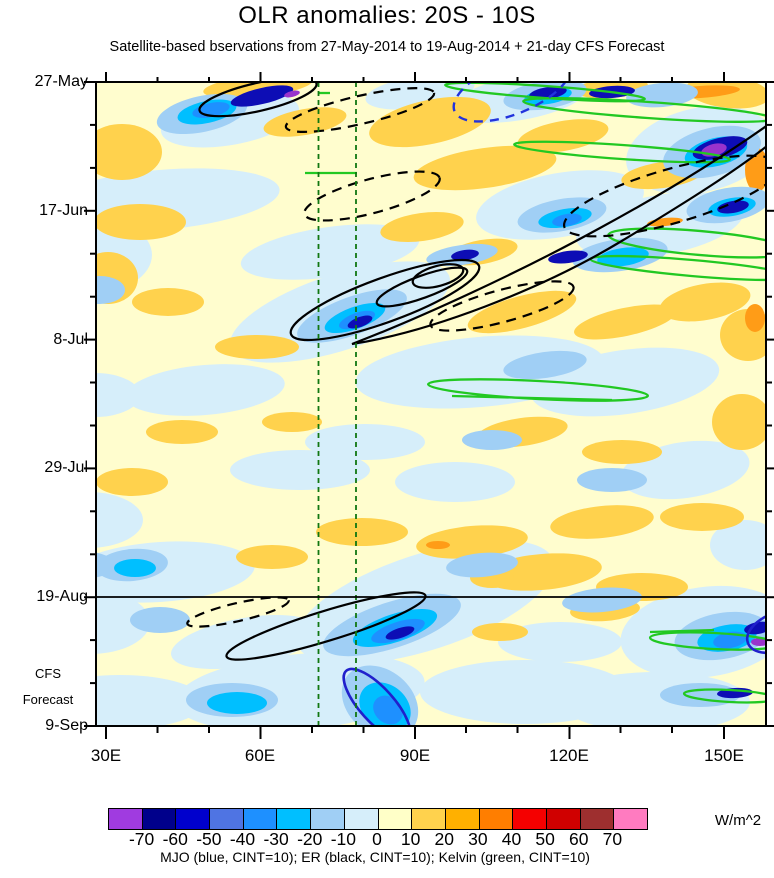 This screenshot has height=878, width=774. I want to click on xaxis-label-30e: 30E, so click(106, 755).